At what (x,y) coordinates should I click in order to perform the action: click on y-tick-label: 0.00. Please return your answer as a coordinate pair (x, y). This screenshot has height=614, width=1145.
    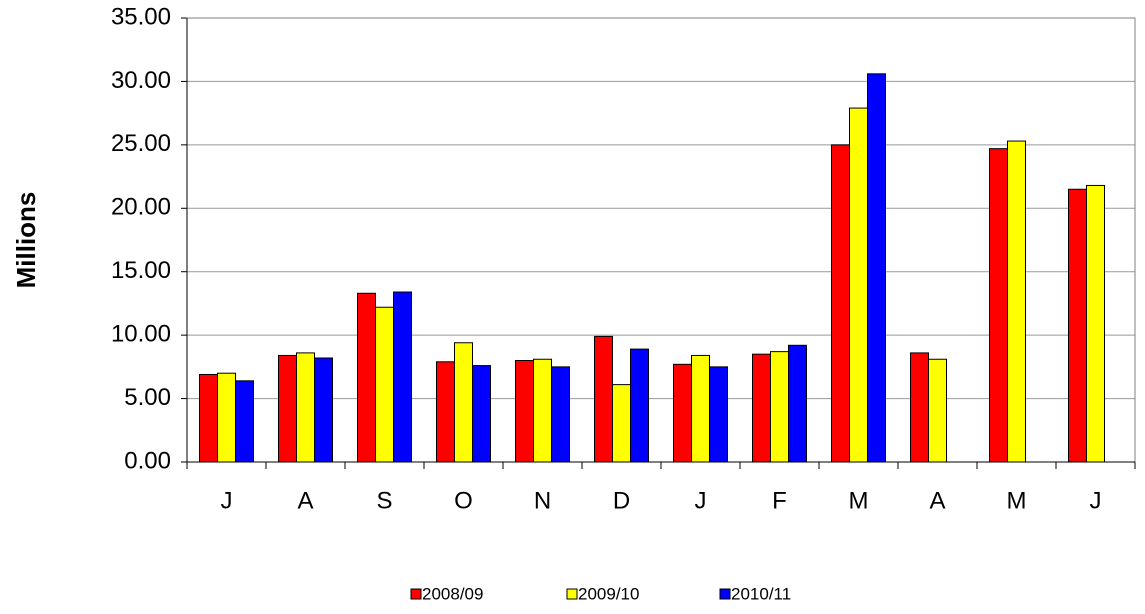
    Looking at the image, I should click on (147, 460).